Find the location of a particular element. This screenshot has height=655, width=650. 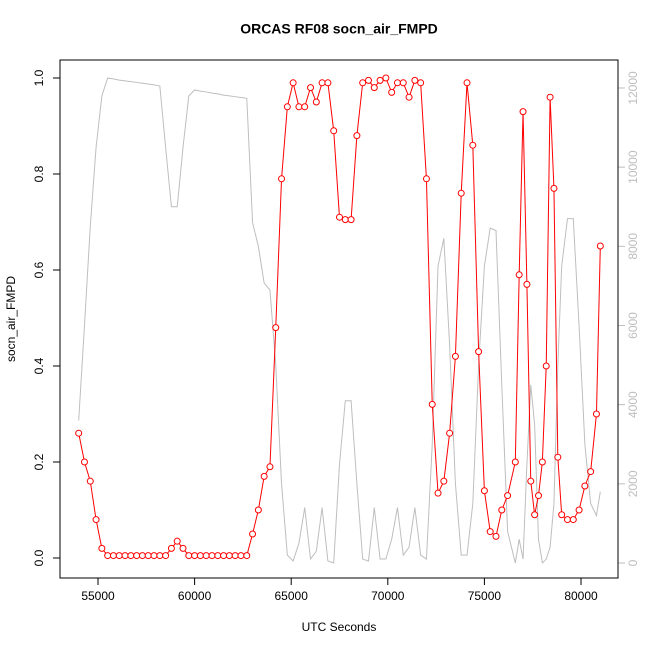

x-tick-label: 55000 is located at coordinates (98, 596).